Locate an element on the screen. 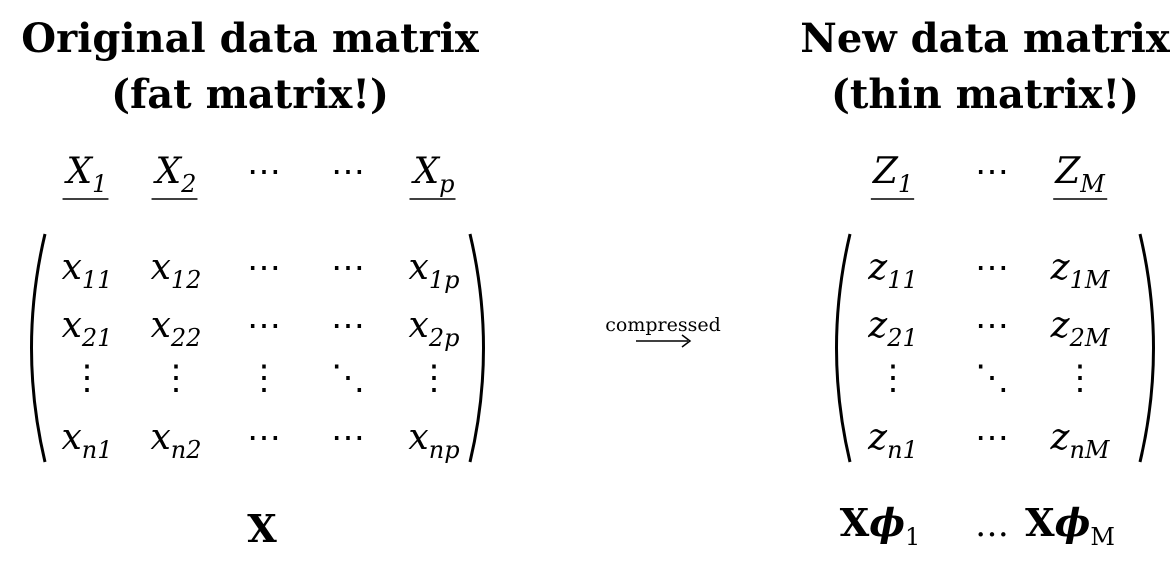 This screenshot has width=1175, height=570. original-cell-r3-c2: ⋮ is located at coordinates (176, 378).